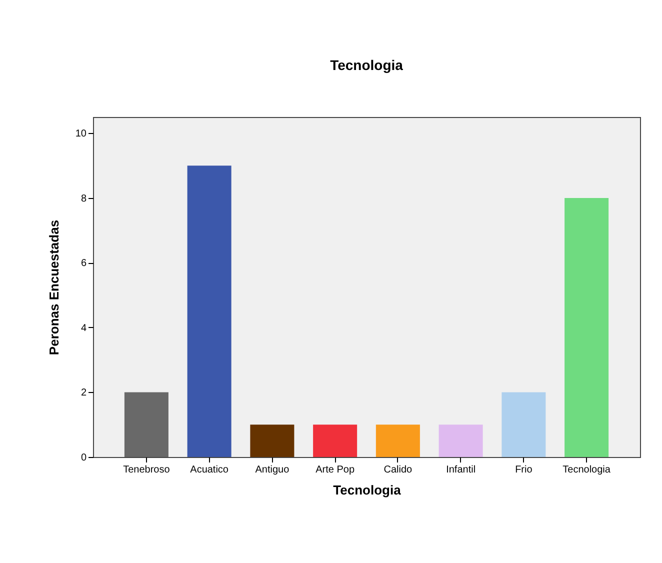  I want to click on chart-title: Tecnologia, so click(367, 65).